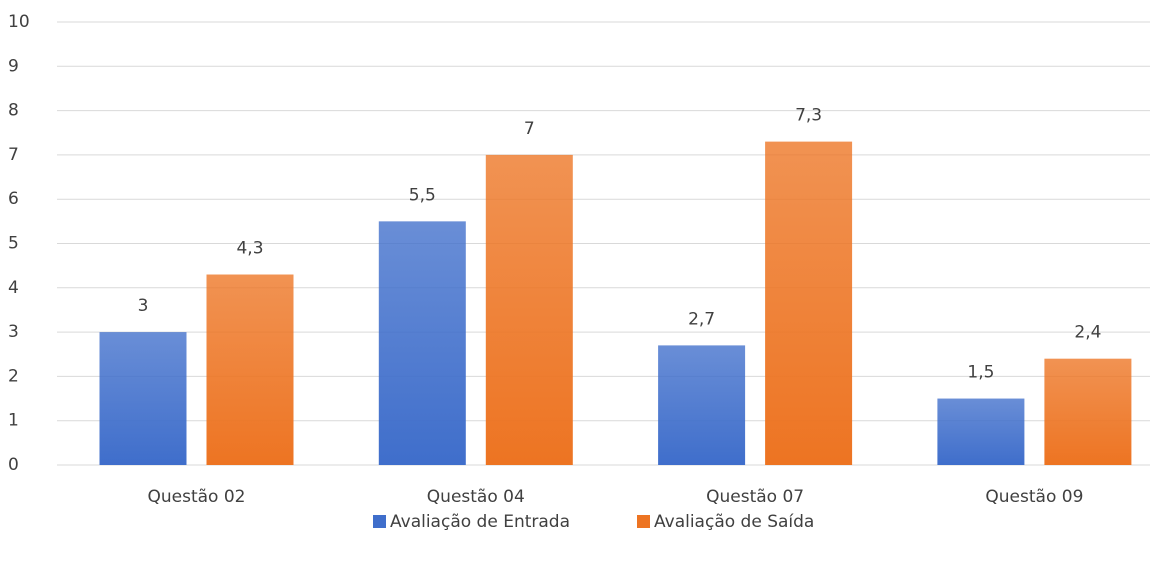 This screenshot has height=561, width=1169. I want to click on x-tick-label: Questão 04, so click(476, 497).